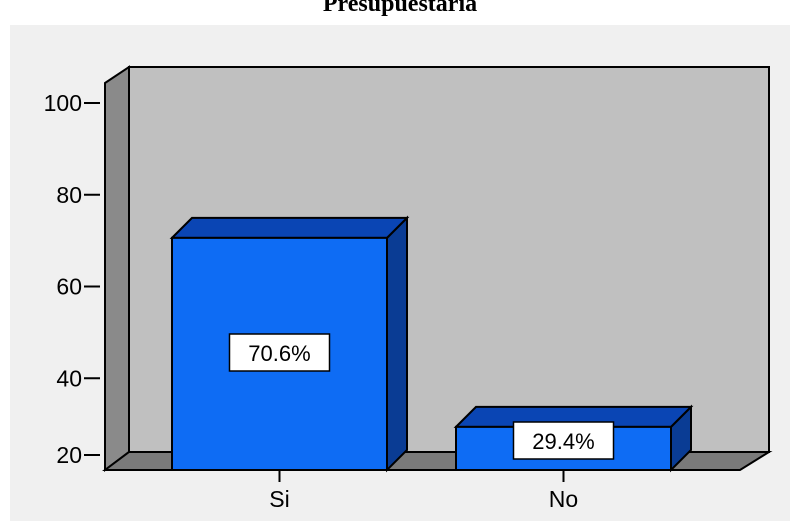  What do you see at coordinates (400, 8) in the screenshot?
I see `chart-title: Presupuestaria` at bounding box center [400, 8].